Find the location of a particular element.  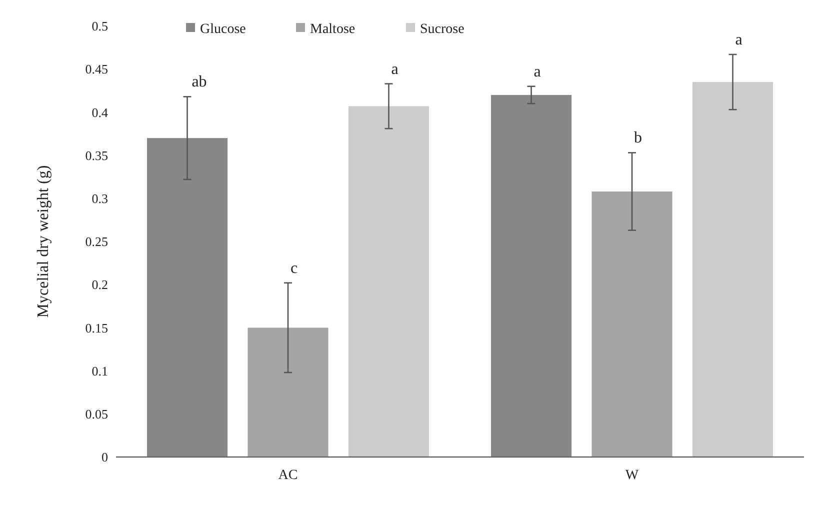

y-tick-label: 0.05 is located at coordinates (96, 414).